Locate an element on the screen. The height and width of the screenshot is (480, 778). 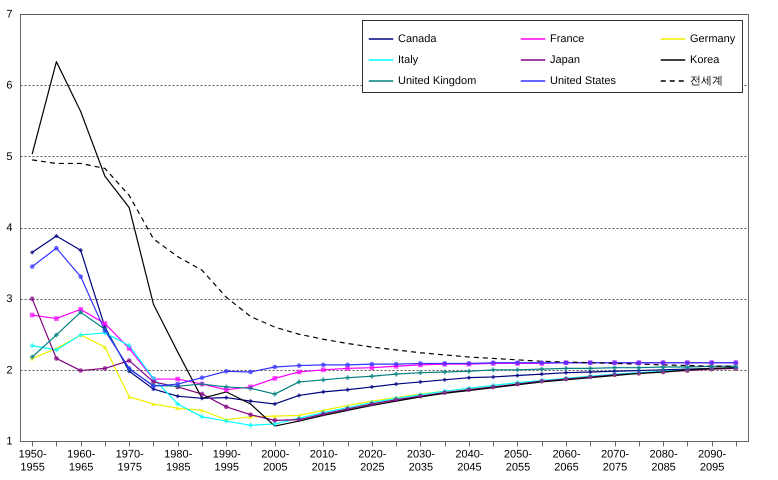
x-tick-label: 2080-2085 is located at coordinates (663, 461).